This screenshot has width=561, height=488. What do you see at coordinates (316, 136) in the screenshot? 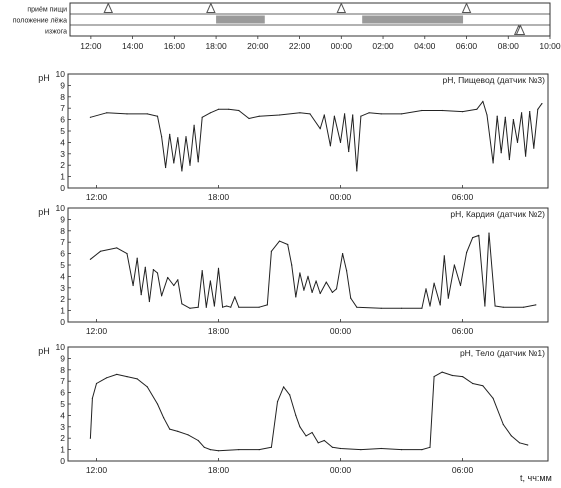
I see `ph-series-line` at bounding box center [316, 136].